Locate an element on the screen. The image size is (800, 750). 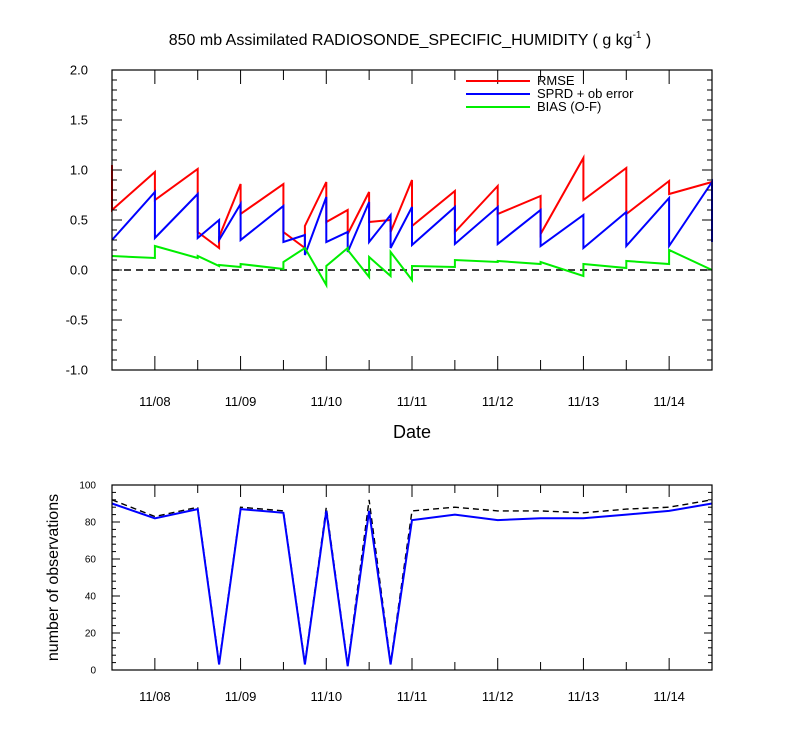
y-tick-label: 20 is located at coordinates (91, 634).